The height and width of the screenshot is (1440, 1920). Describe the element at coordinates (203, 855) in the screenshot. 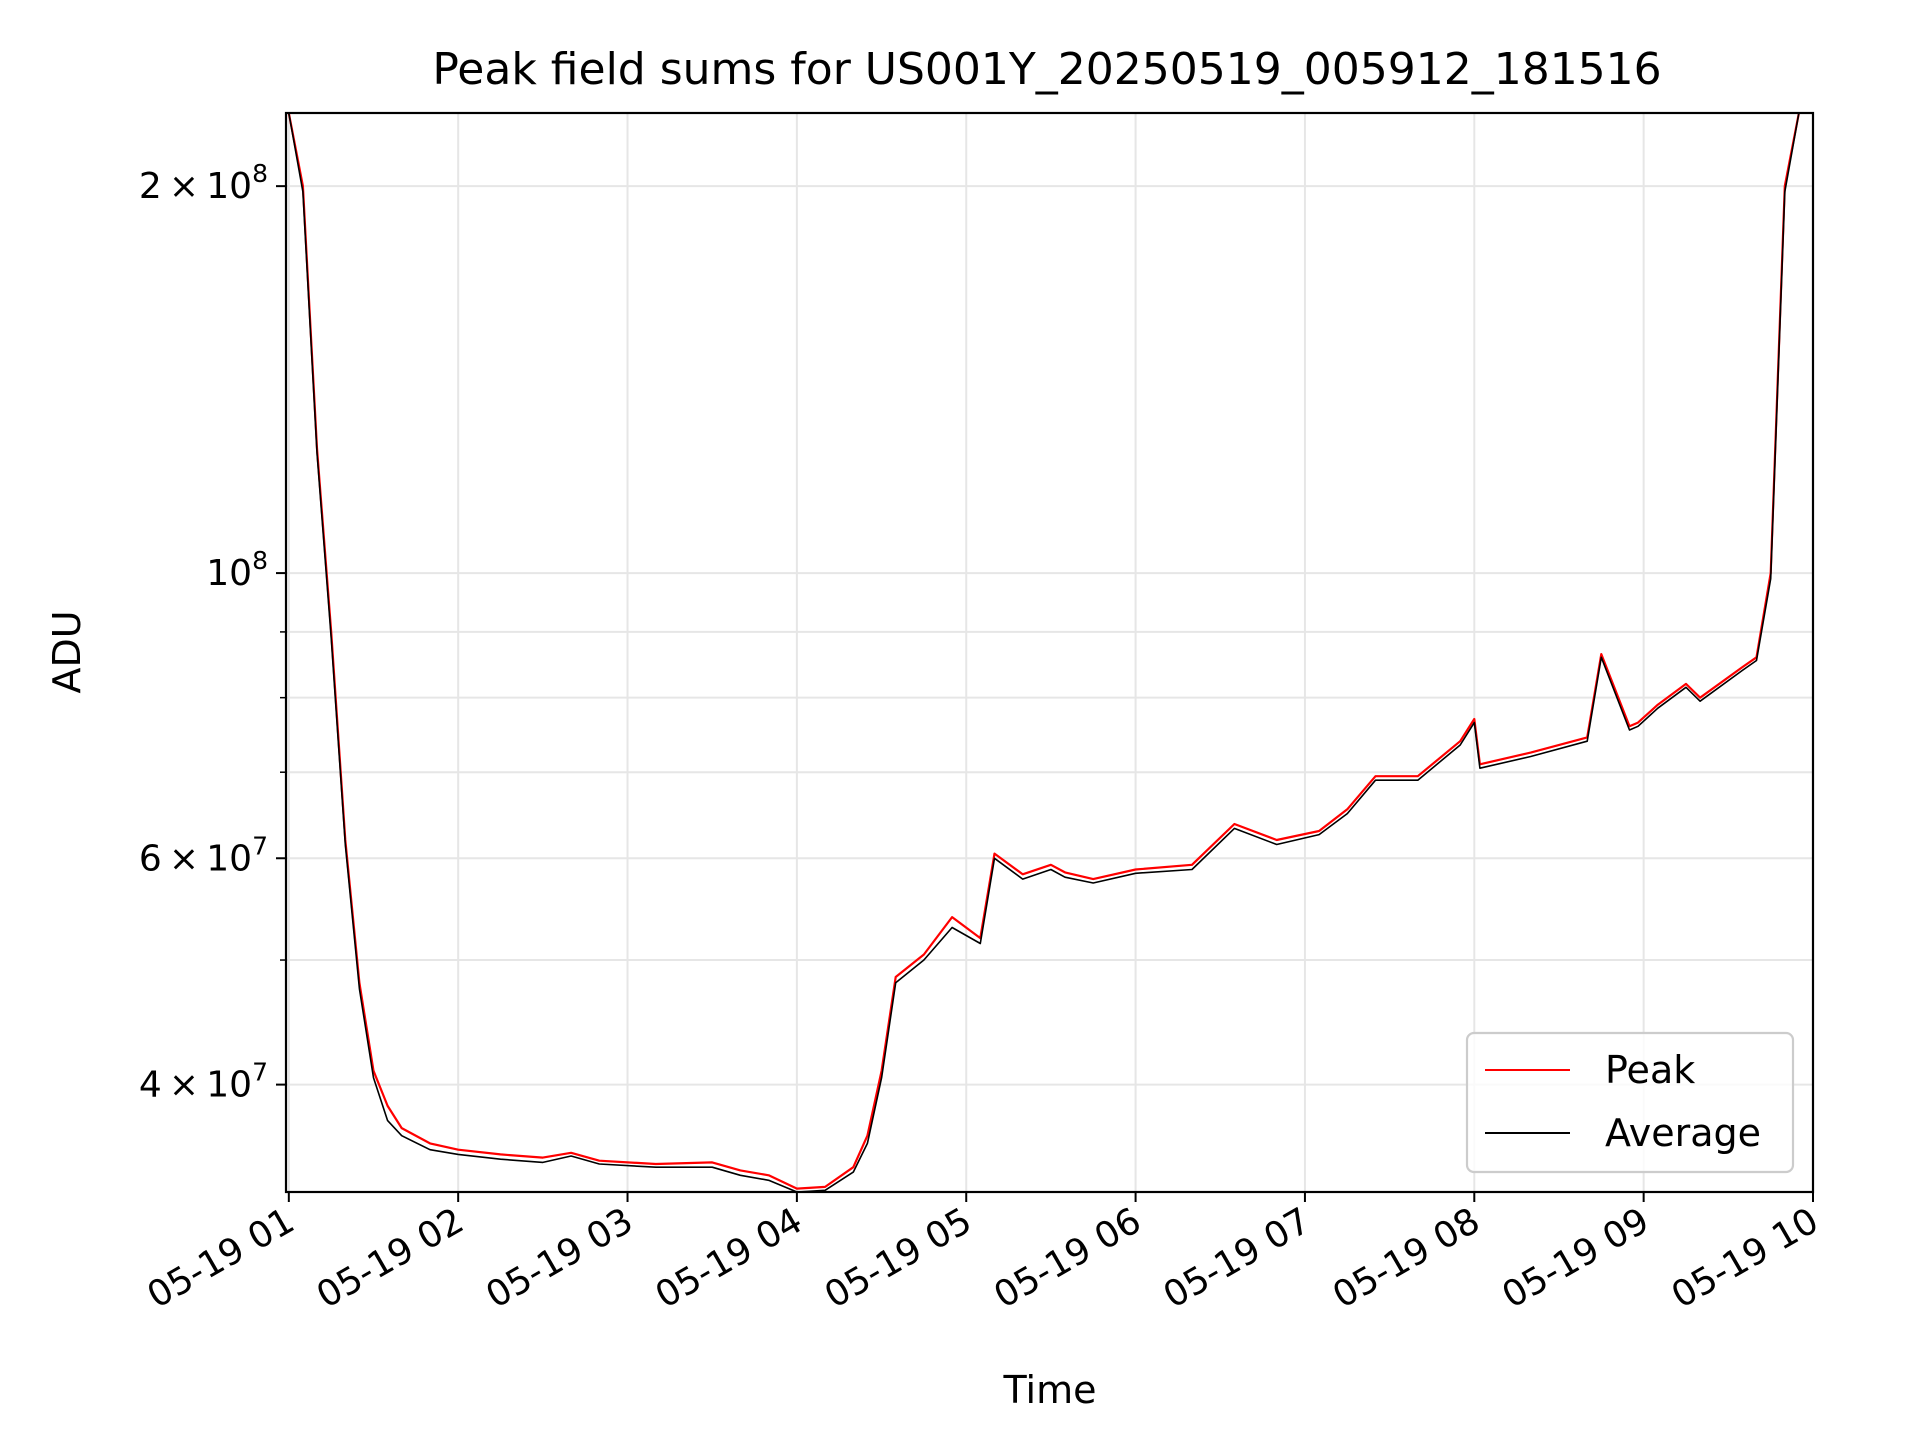

I see `y-tick-label: 6 × 10⁷` at that location.